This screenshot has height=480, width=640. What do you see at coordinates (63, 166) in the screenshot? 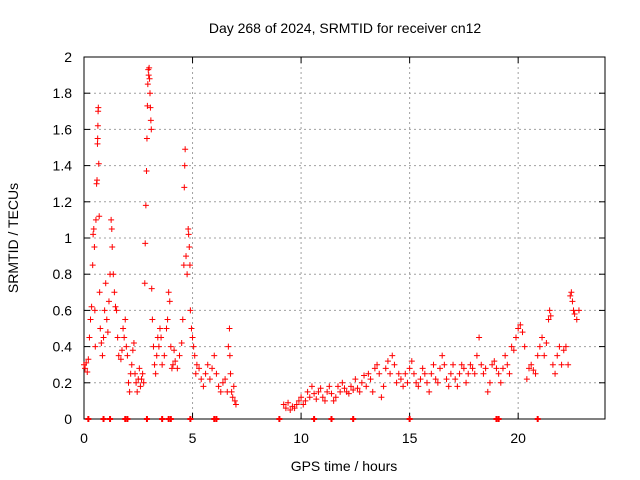
I see `y-tick-label: 1.4` at bounding box center [63, 166].